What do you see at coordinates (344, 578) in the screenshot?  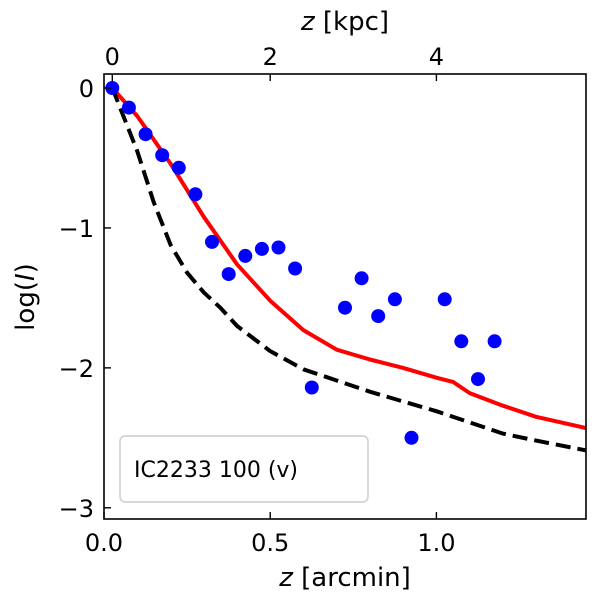 I see `x-axis-label: z [arcmin]` at bounding box center [344, 578].